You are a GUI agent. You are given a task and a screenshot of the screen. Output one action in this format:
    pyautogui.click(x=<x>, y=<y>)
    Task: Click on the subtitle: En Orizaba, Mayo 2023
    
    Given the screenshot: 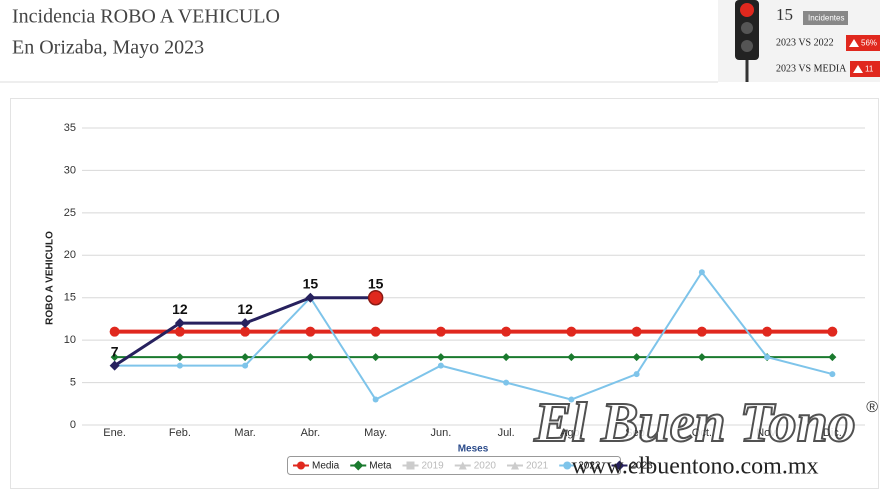 What is the action you would take?
    pyautogui.click(x=108, y=48)
    